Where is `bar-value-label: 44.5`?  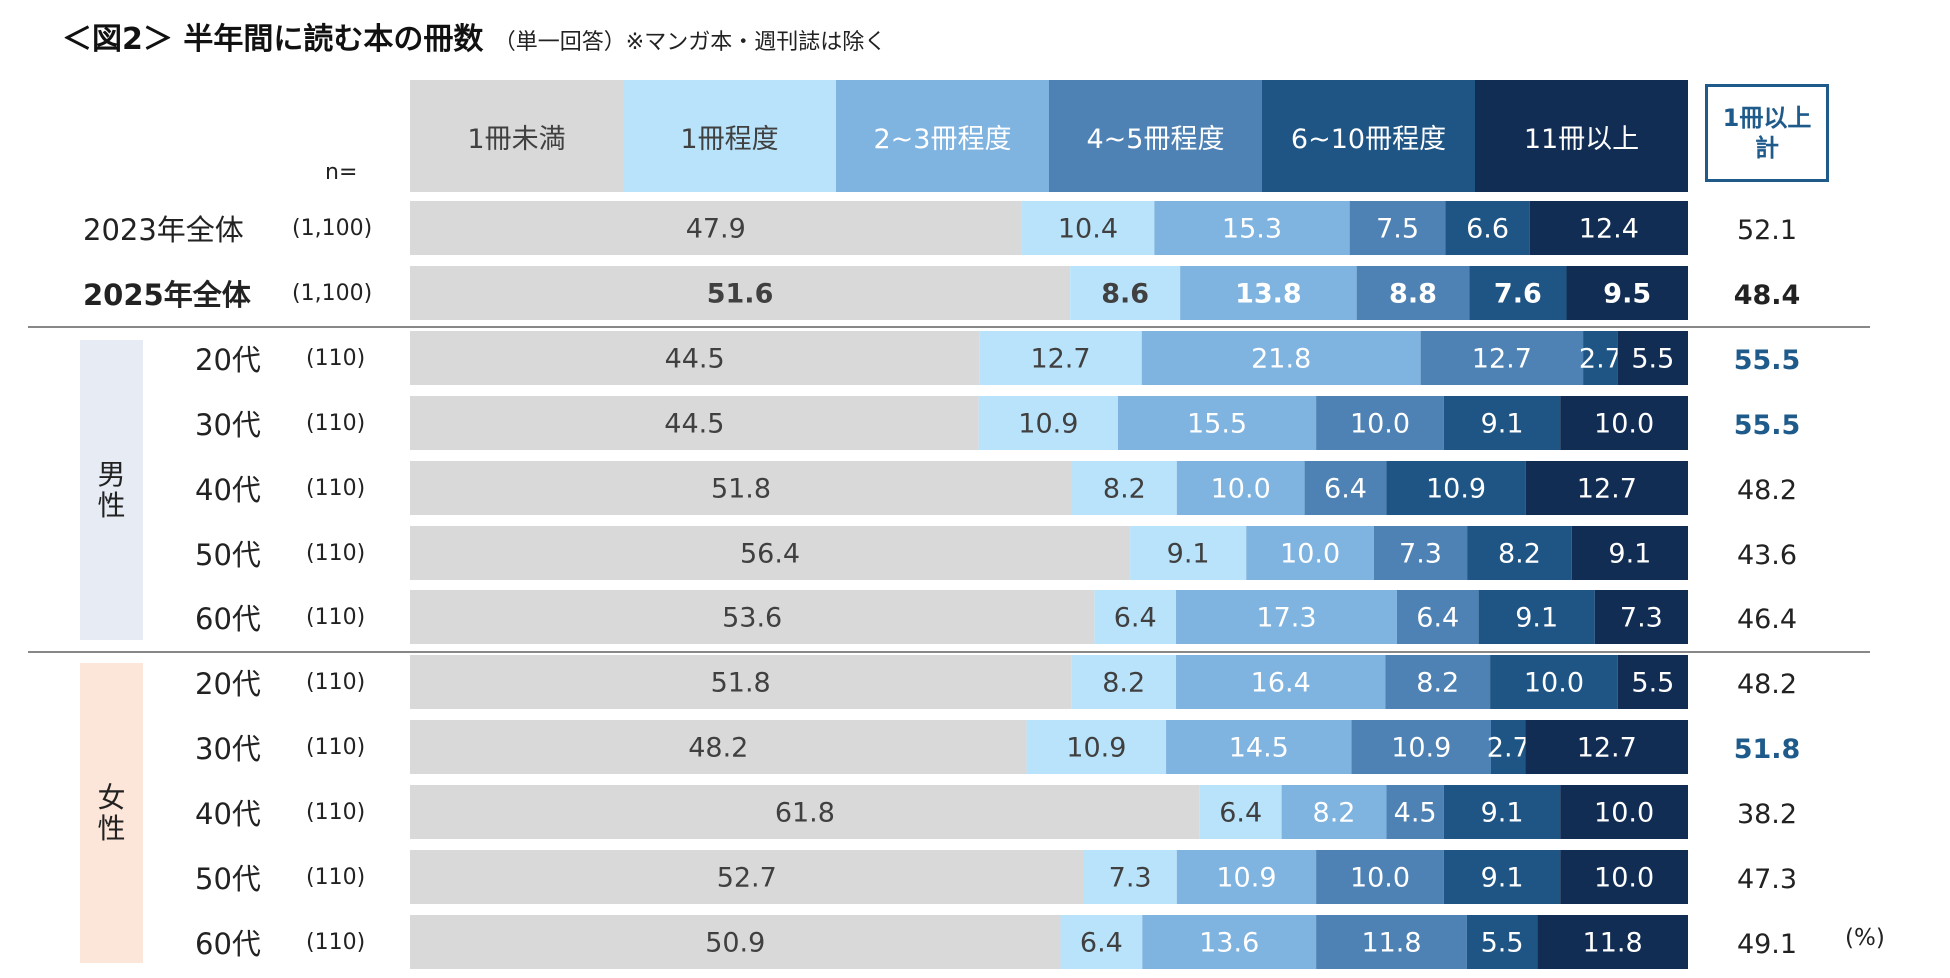
bar-value-label: 44.5 is located at coordinates (695, 359).